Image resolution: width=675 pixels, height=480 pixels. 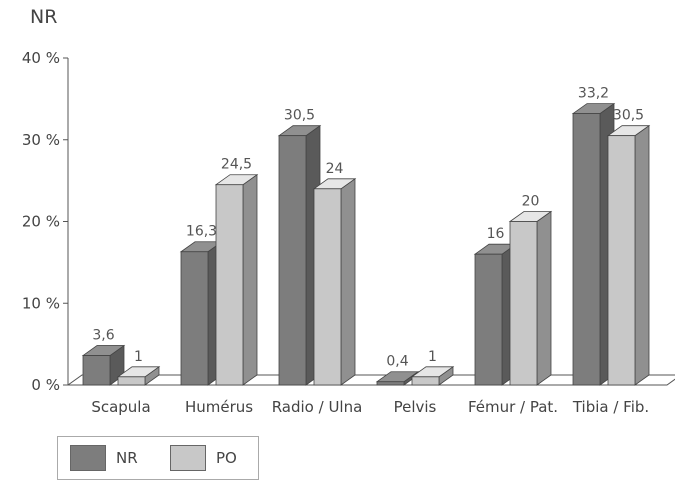 What do you see at coordinates (317, 407) in the screenshot?
I see `x-category-label: Radio / Ulna` at bounding box center [317, 407].